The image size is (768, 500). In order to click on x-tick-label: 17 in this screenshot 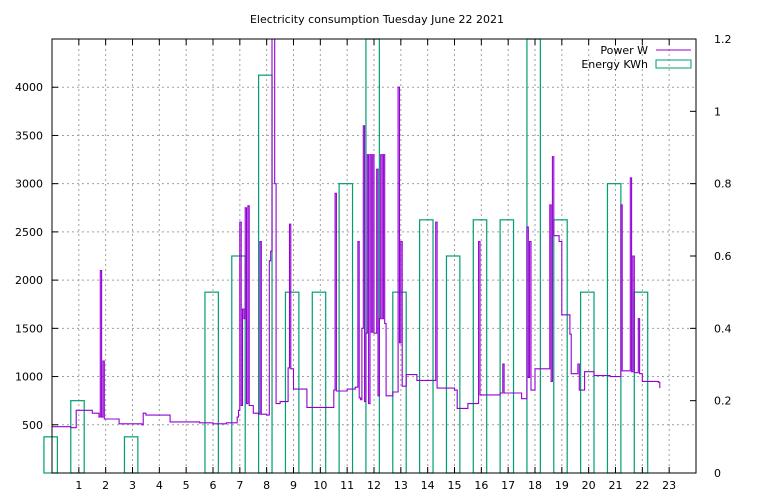, I will do `click(508, 485)`.